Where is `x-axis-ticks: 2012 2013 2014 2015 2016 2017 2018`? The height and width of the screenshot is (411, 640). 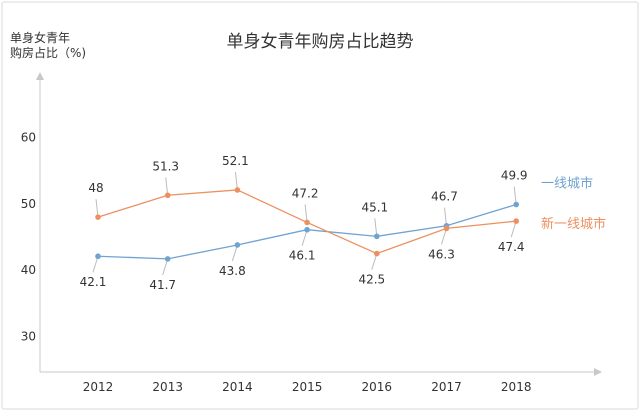
x-axis-ticks: 2012 2013 2014 2015 2016 2017 2018 is located at coordinates (307, 387).